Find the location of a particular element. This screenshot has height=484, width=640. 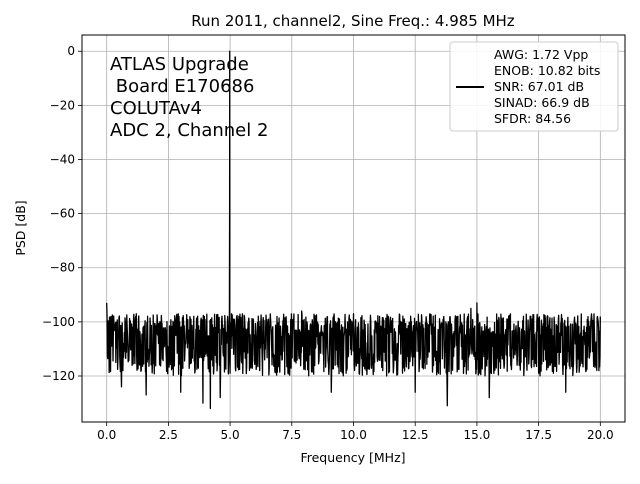

x-axis-ticks: 0.0 2.5 5.0 7.5 10.0 12.5 15.0 17.5 20.0 is located at coordinates (355, 432).